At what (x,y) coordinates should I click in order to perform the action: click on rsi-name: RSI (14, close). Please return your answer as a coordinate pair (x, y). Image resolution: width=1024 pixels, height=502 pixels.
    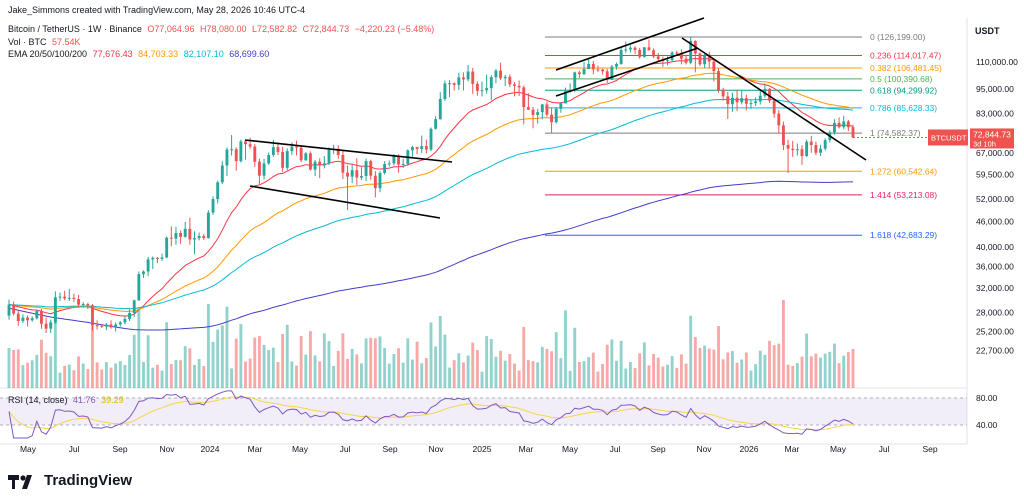
    Looking at the image, I should click on (38, 400).